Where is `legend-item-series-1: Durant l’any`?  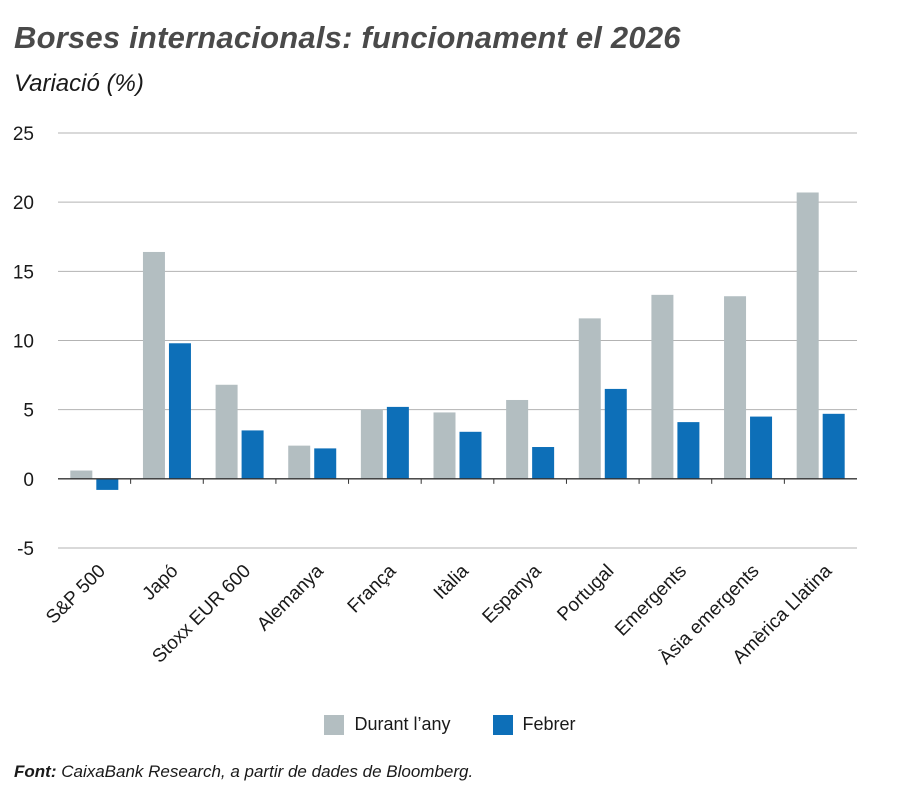 legend-item-series-1: Durant l’any is located at coordinates (387, 724).